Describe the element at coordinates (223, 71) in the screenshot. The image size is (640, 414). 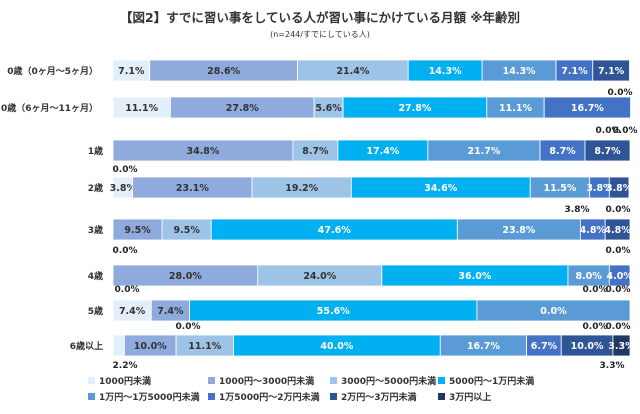
I see `data-label: 28.6%` at that location.